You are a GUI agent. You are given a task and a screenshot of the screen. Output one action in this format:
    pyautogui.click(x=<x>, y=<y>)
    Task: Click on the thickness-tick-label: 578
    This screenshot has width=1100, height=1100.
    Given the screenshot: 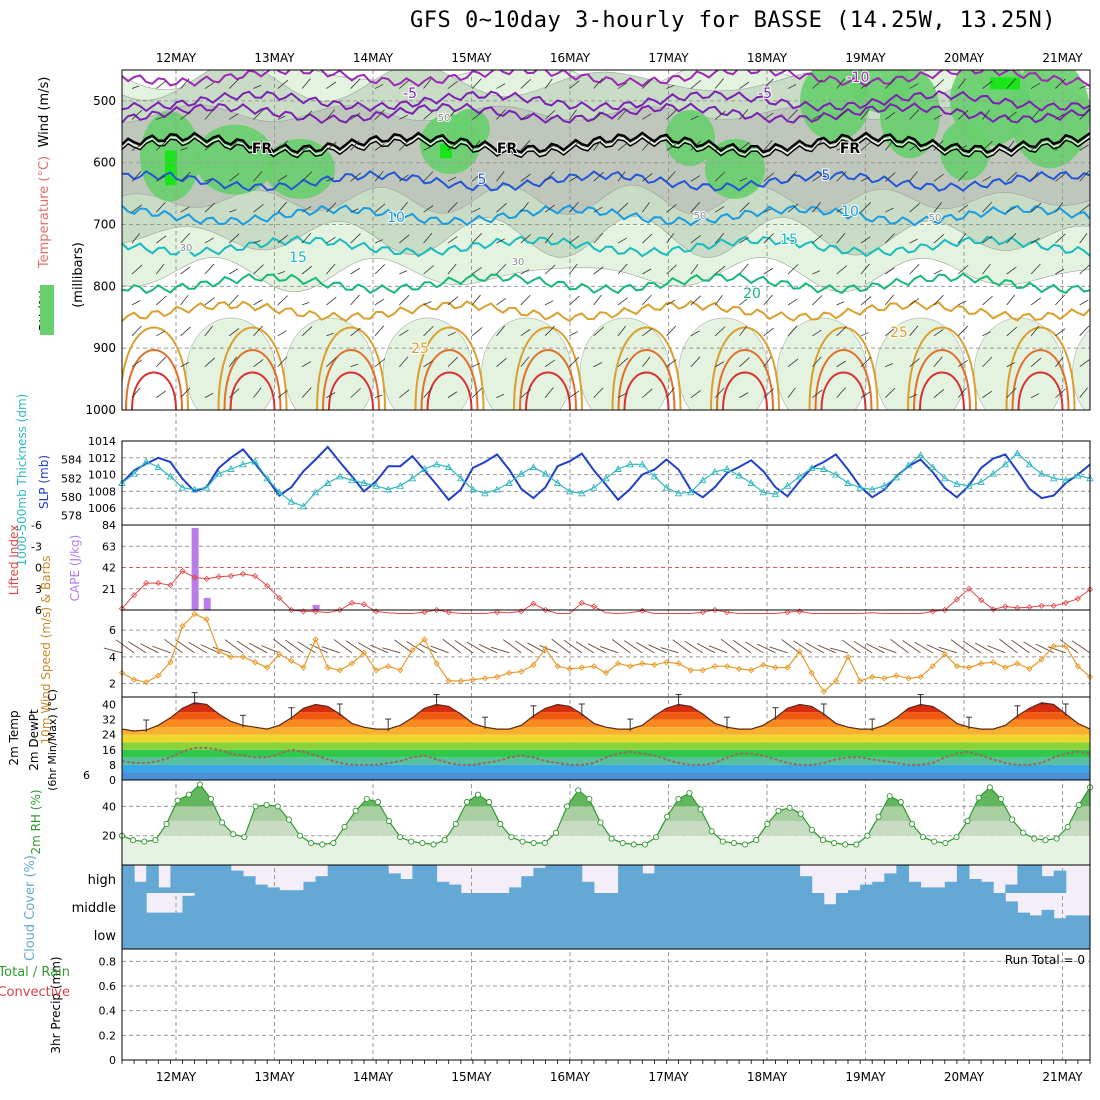 What is the action you would take?
    pyautogui.click(x=71, y=516)
    